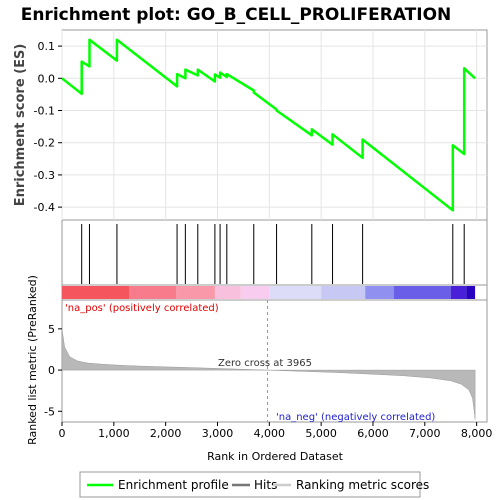 The image size is (500, 500). I want to click on chart-title: Enrichment plot: GO_B_CELL_PROLIFERATION, so click(236, 15).